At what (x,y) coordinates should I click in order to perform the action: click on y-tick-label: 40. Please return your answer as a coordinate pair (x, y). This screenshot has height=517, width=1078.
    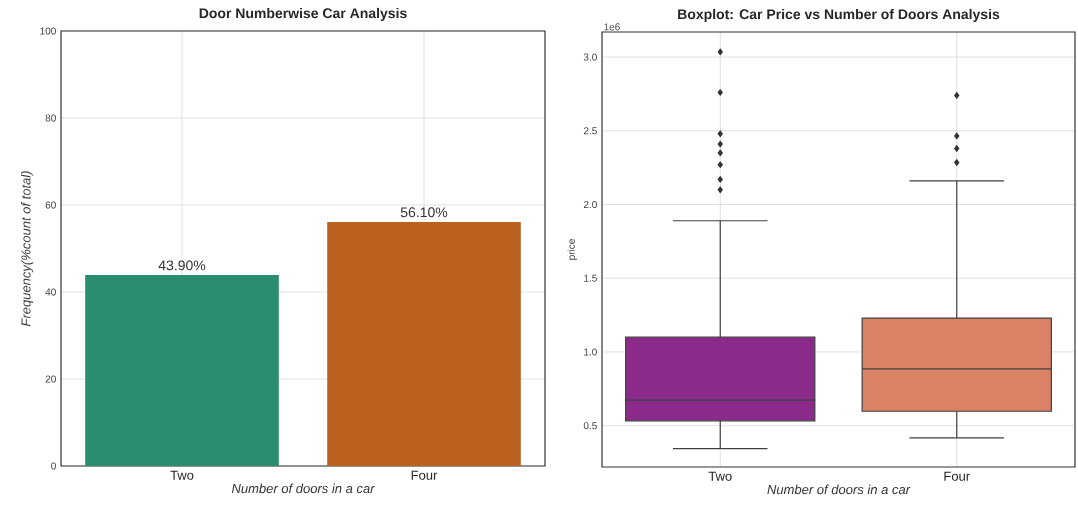
    Looking at the image, I should click on (50, 292).